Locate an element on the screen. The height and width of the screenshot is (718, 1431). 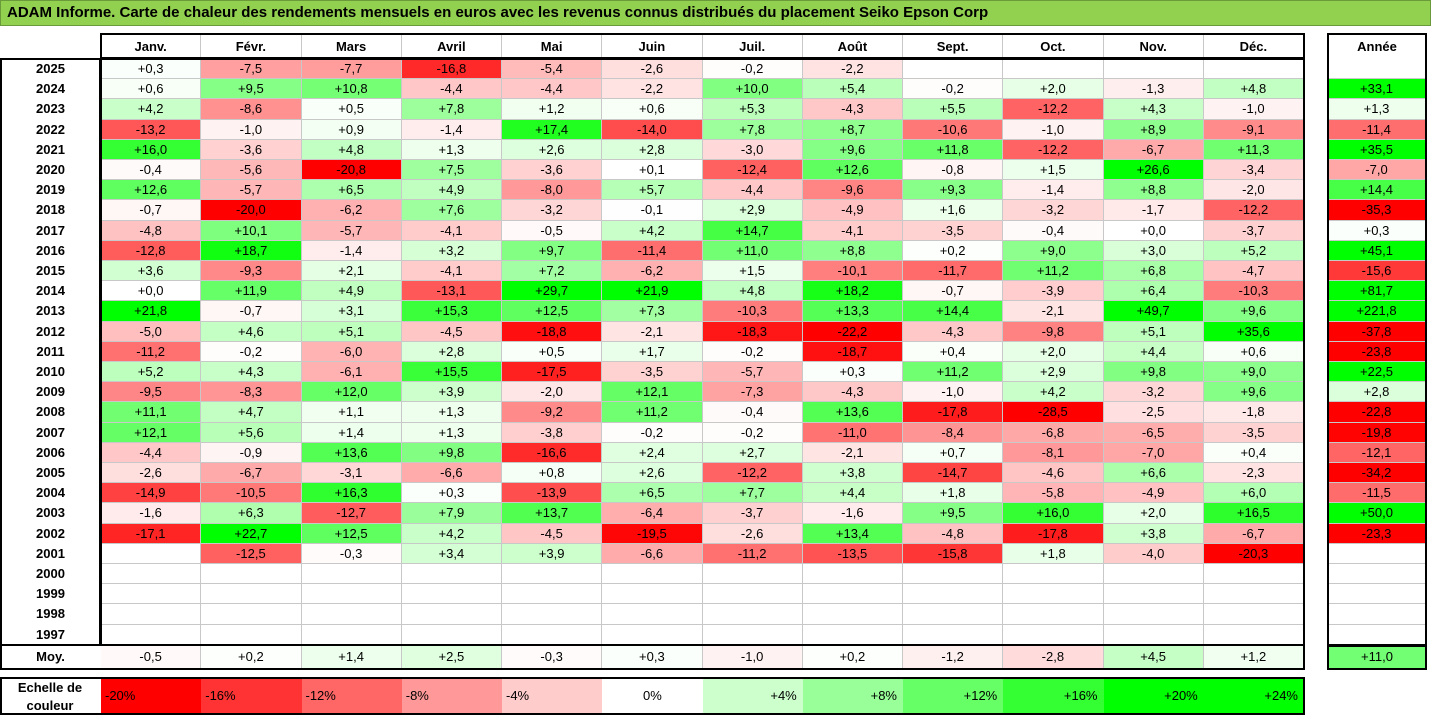
heatmap-cell: +0,2 is located at coordinates (953, 250).